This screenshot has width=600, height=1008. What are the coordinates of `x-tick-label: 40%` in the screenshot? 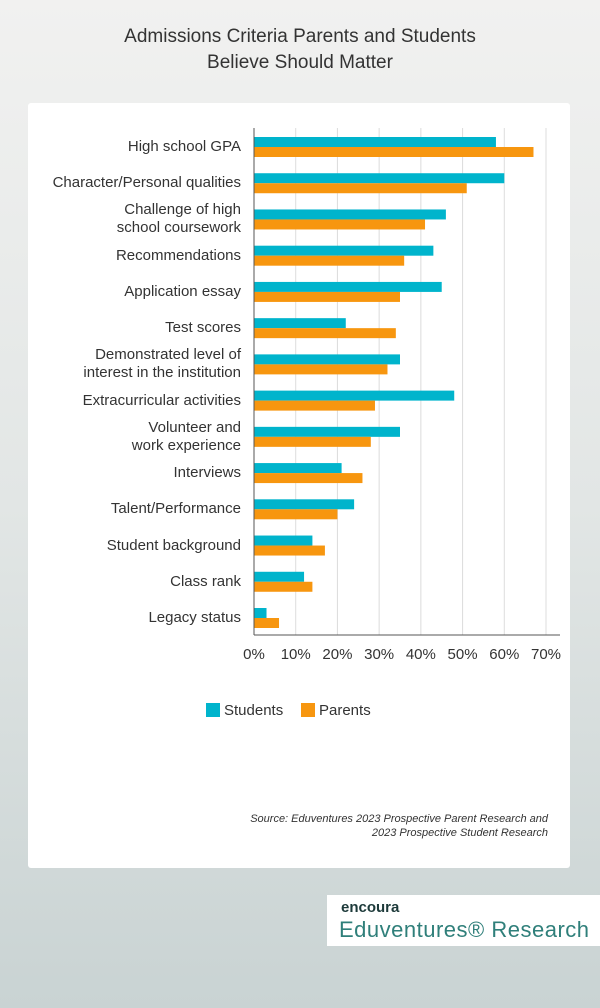 It's located at (421, 654).